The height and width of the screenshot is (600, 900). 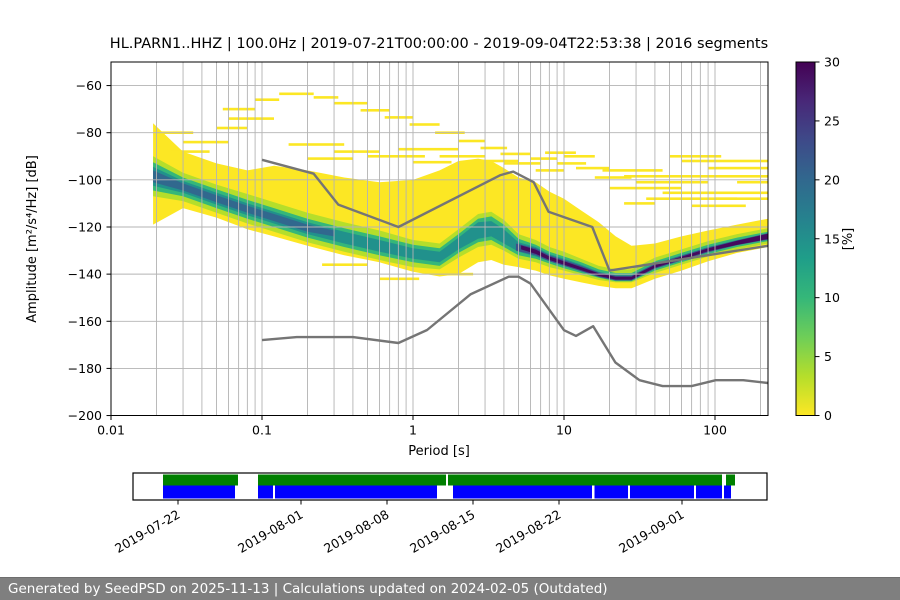 What do you see at coordinates (832, 120) in the screenshot?
I see `colorbar-tick-label: 25` at bounding box center [832, 120].